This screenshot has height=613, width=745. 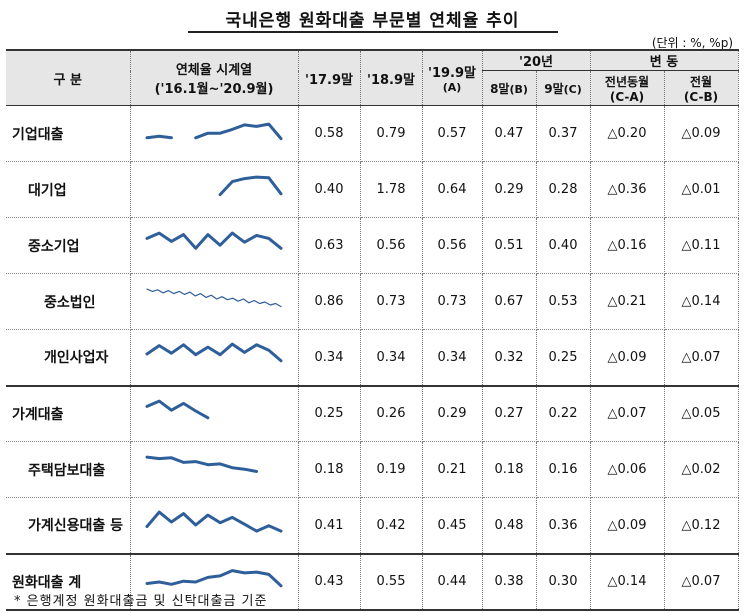 I want to click on row-name: 주택담보대출, so click(x=68, y=469).